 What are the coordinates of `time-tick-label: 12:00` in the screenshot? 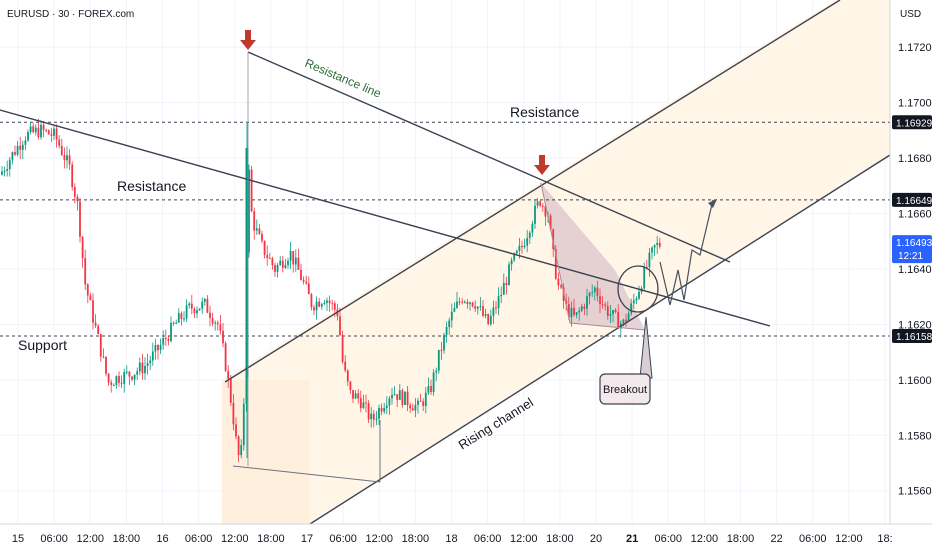 It's located at (235, 539).